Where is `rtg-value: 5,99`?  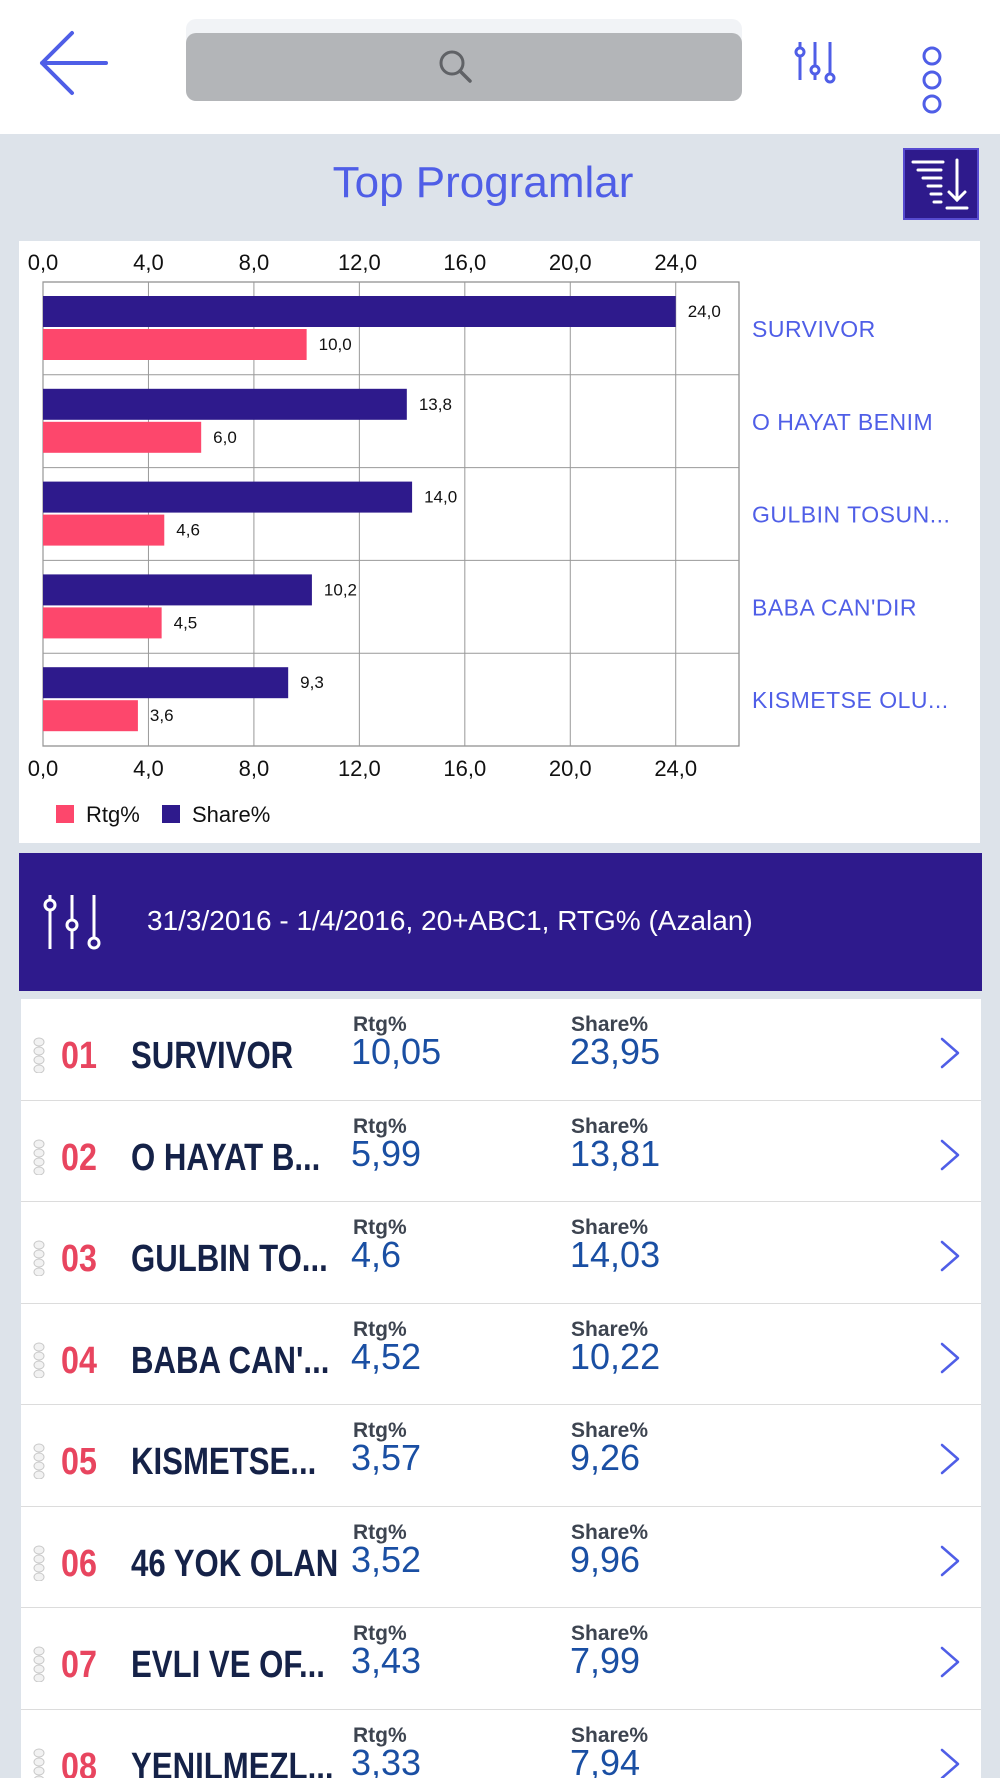 rtg-value: 5,99 is located at coordinates (386, 1153).